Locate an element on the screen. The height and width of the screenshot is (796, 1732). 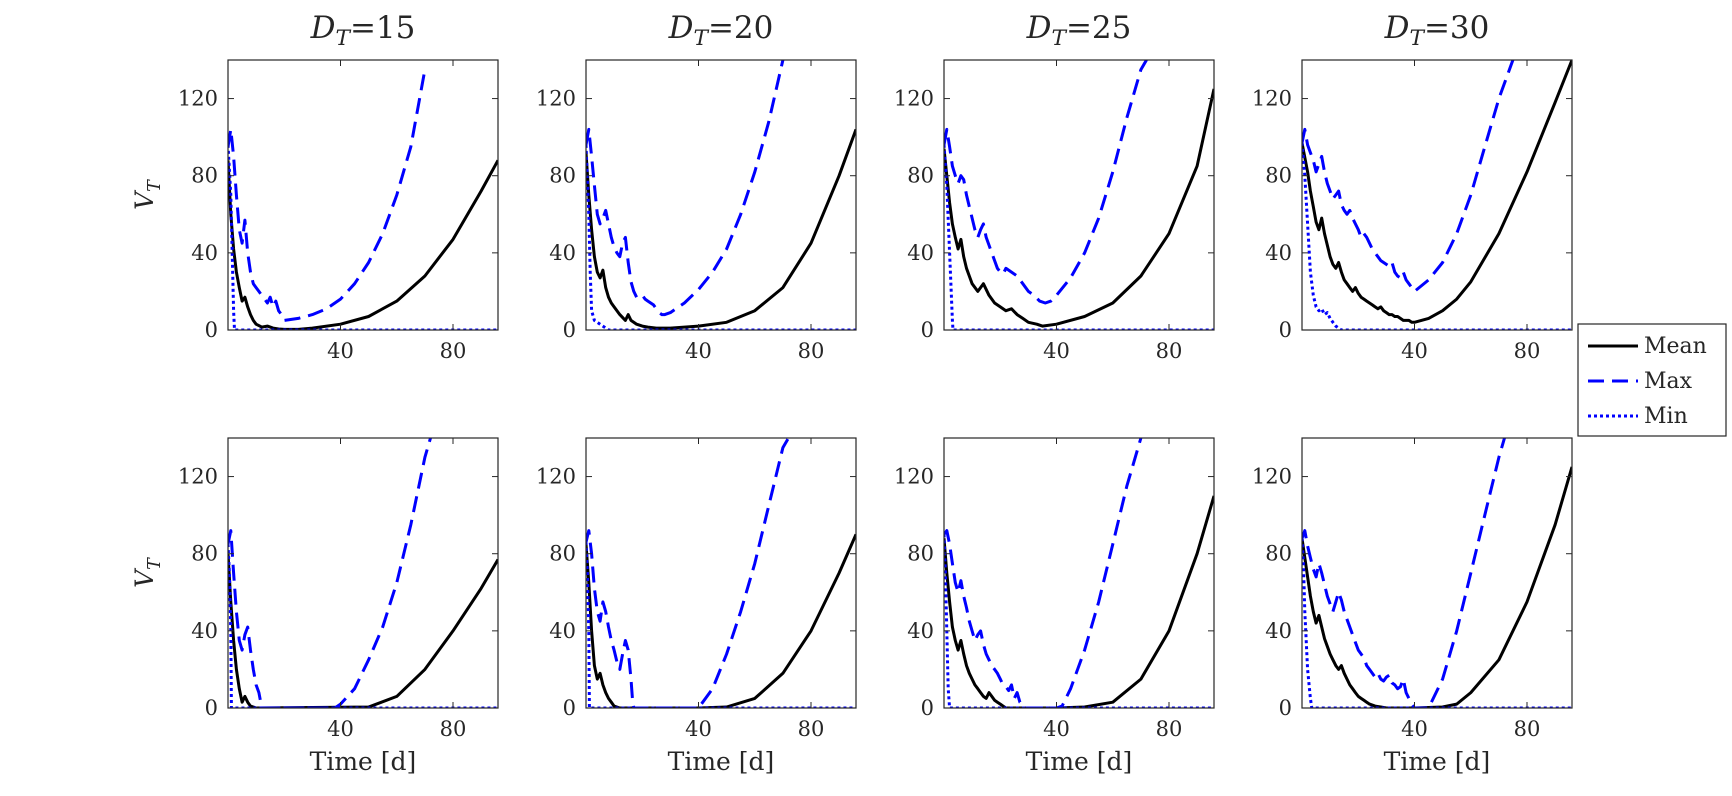
panel-r0c3: 0 40 80 120 40 80 DT=30 is located at coordinates (1412, 186).